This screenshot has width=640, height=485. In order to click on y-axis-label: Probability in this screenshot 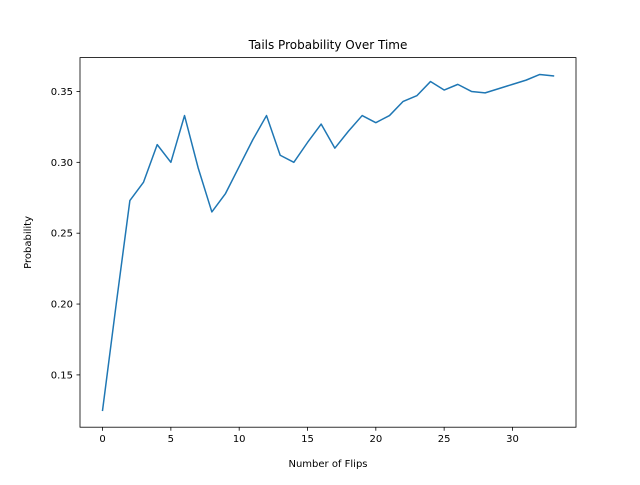, I will do `click(28, 242)`.